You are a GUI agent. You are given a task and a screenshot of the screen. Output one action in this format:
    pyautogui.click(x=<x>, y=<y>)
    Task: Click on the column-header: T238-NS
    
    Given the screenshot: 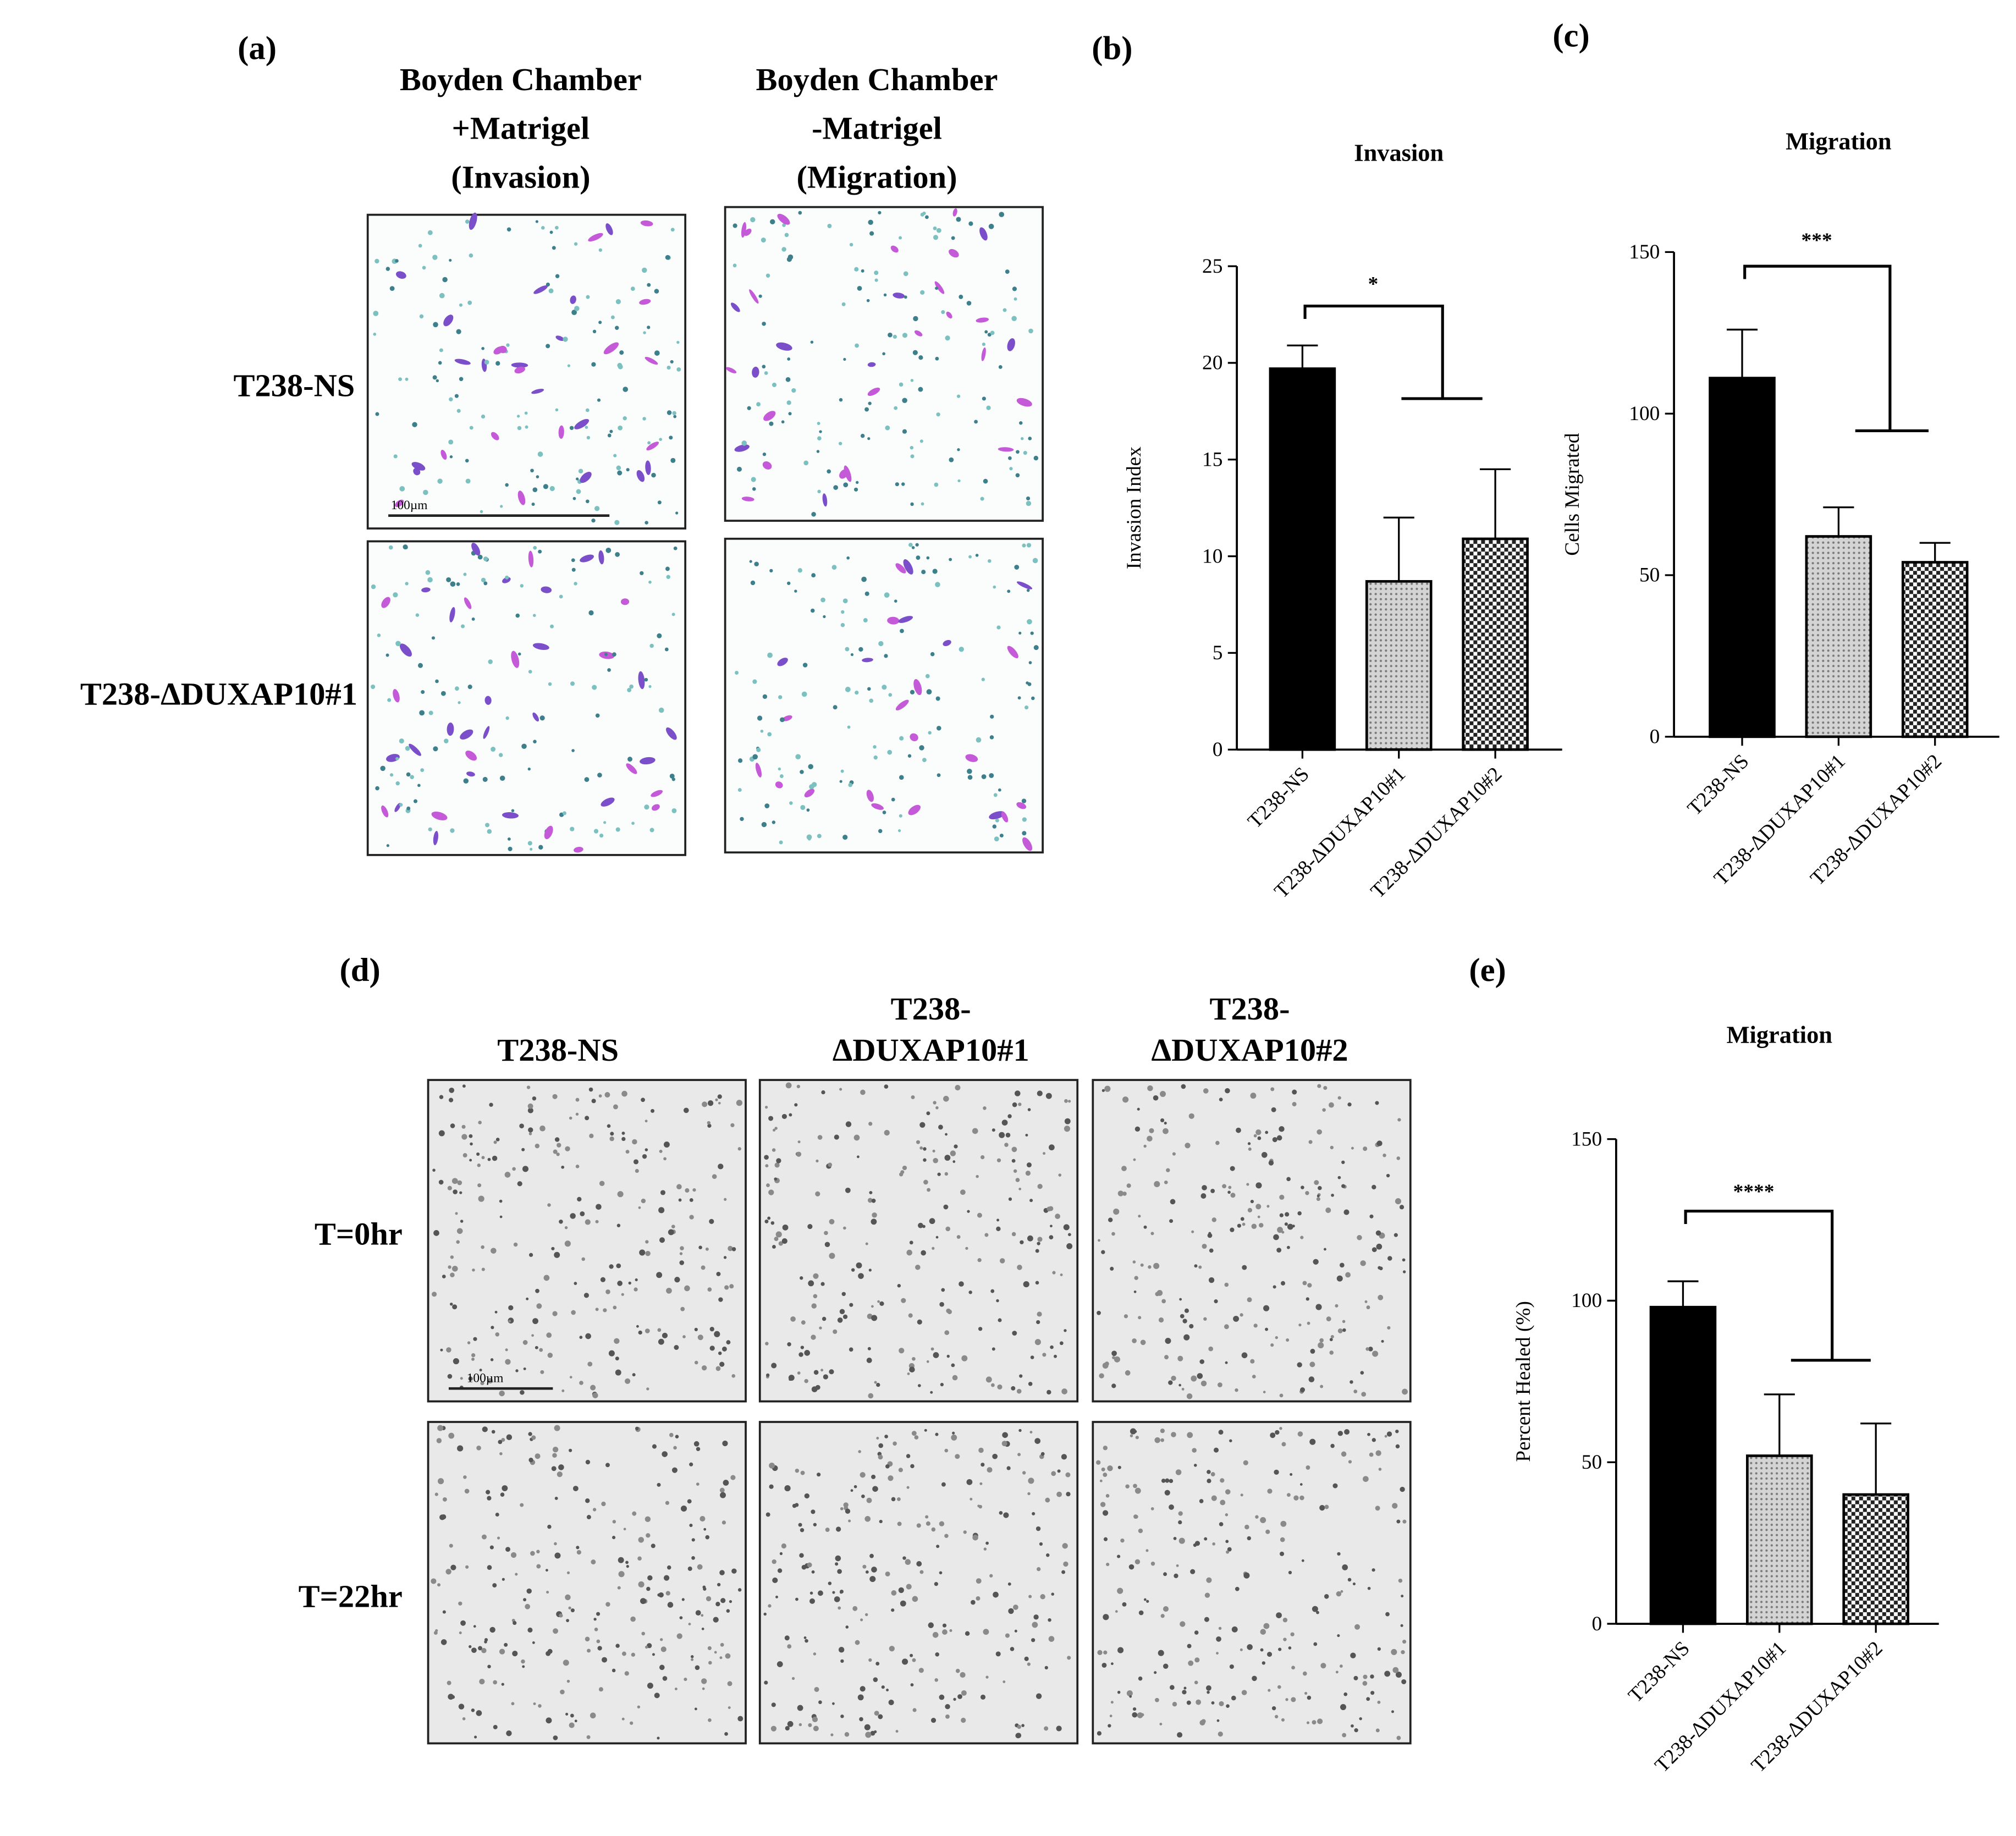 What is the action you would take?
    pyautogui.click(x=558, y=1050)
    